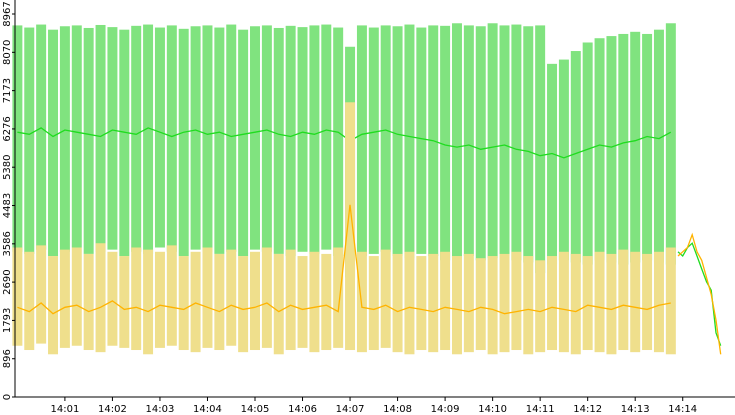  I want to click on x-tick-label: 14:08, so click(397, 409).